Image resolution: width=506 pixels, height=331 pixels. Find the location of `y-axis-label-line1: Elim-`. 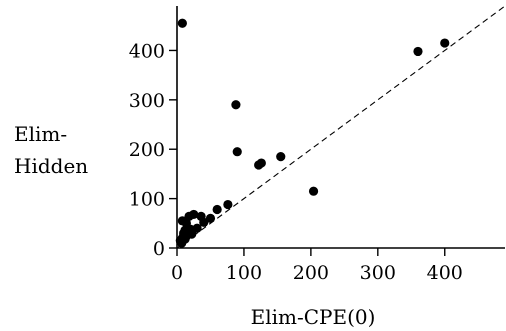

y-axis-label-line1: Elim- is located at coordinates (40, 134).